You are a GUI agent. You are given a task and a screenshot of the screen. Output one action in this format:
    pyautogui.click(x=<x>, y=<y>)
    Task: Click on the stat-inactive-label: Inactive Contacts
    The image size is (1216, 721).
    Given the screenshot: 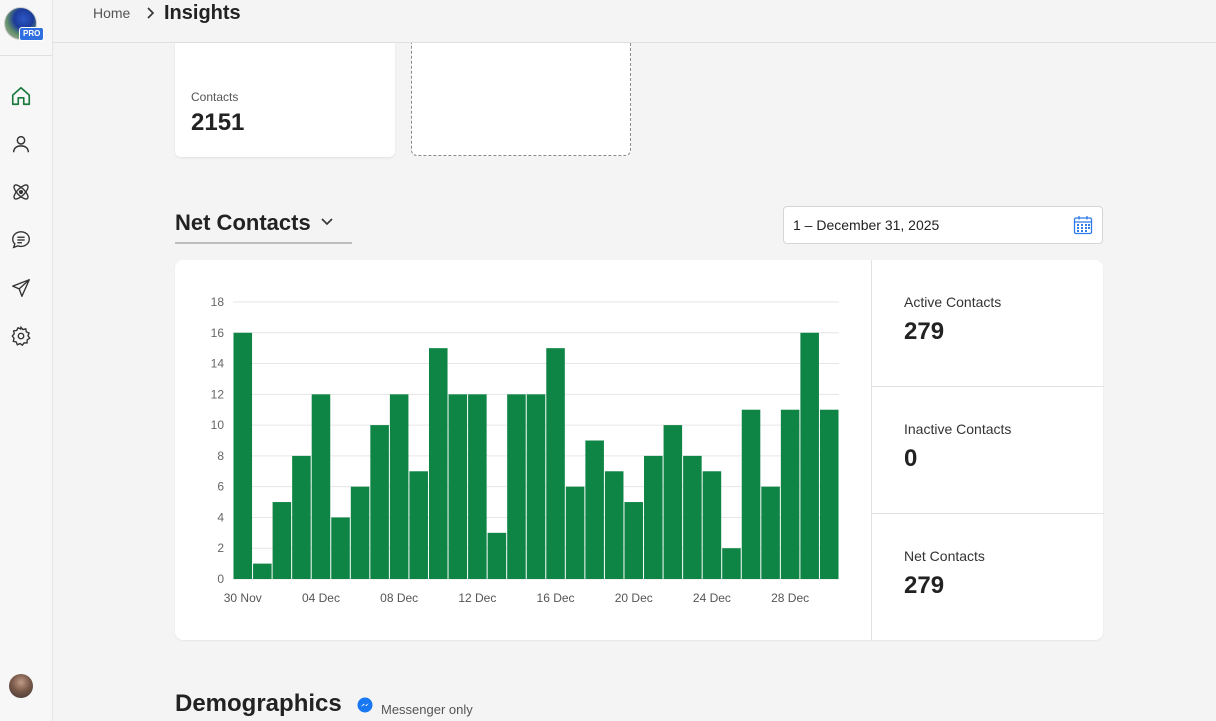 What is the action you would take?
    pyautogui.click(x=958, y=429)
    